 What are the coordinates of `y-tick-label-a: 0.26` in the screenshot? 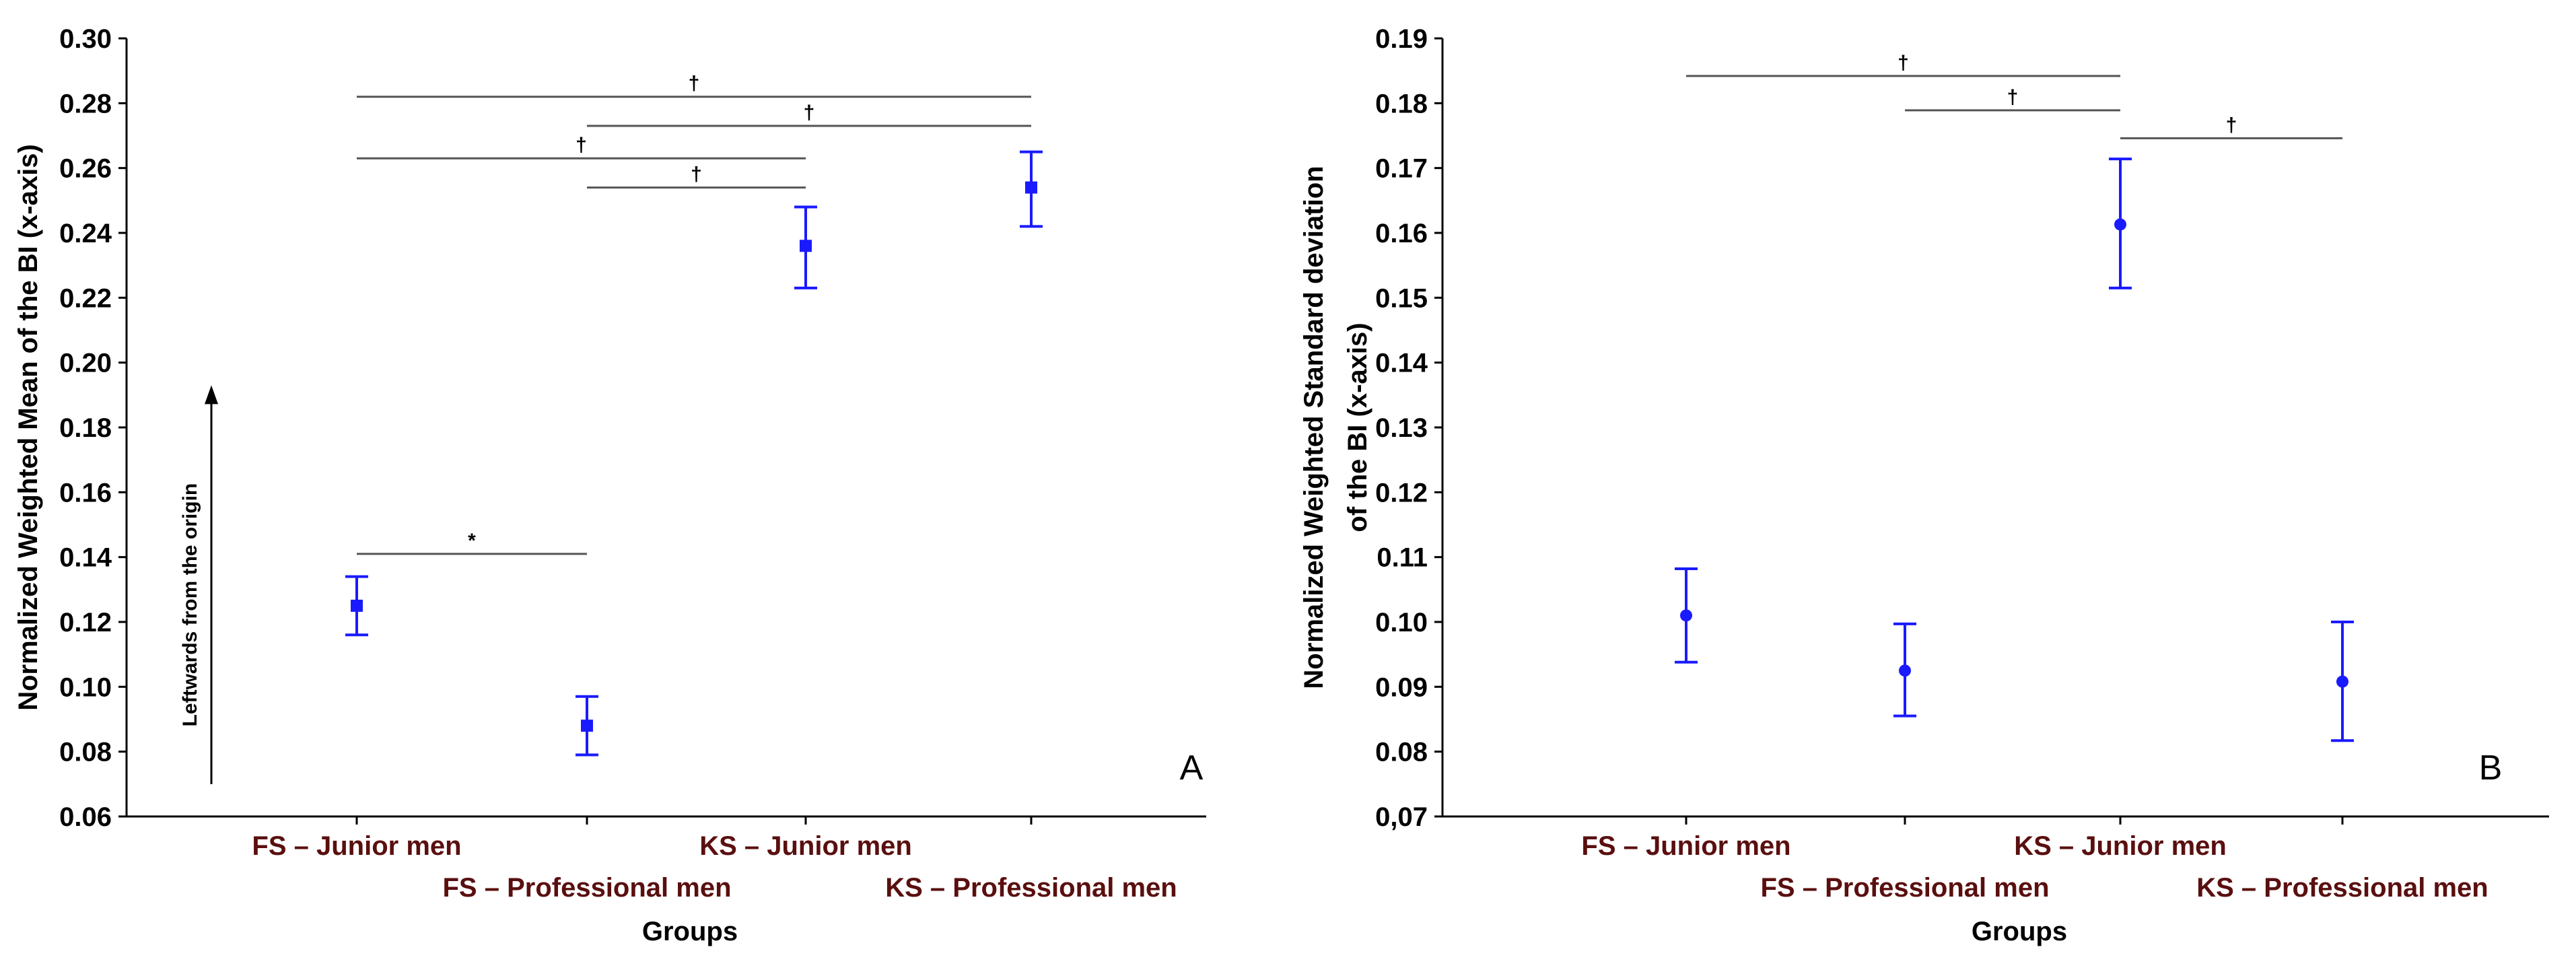 It's located at (85, 169).